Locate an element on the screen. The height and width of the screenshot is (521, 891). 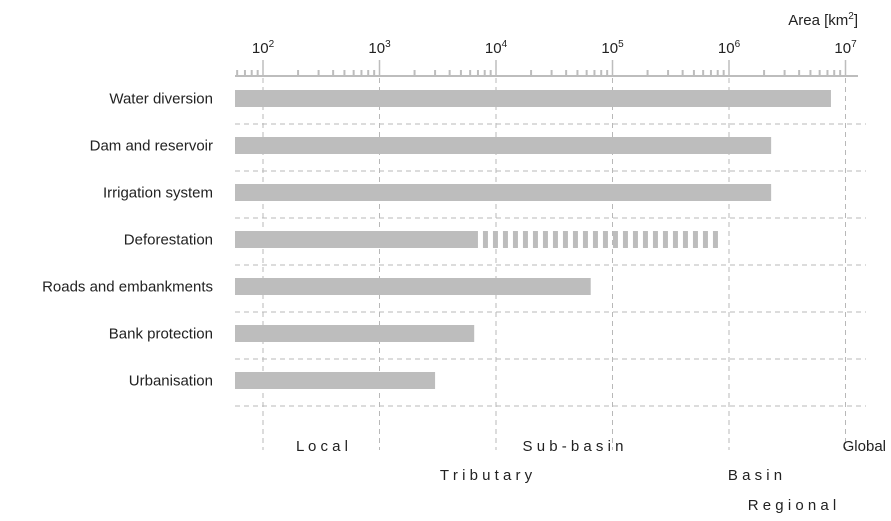
category-label: Irrigation system is located at coordinates (158, 193).